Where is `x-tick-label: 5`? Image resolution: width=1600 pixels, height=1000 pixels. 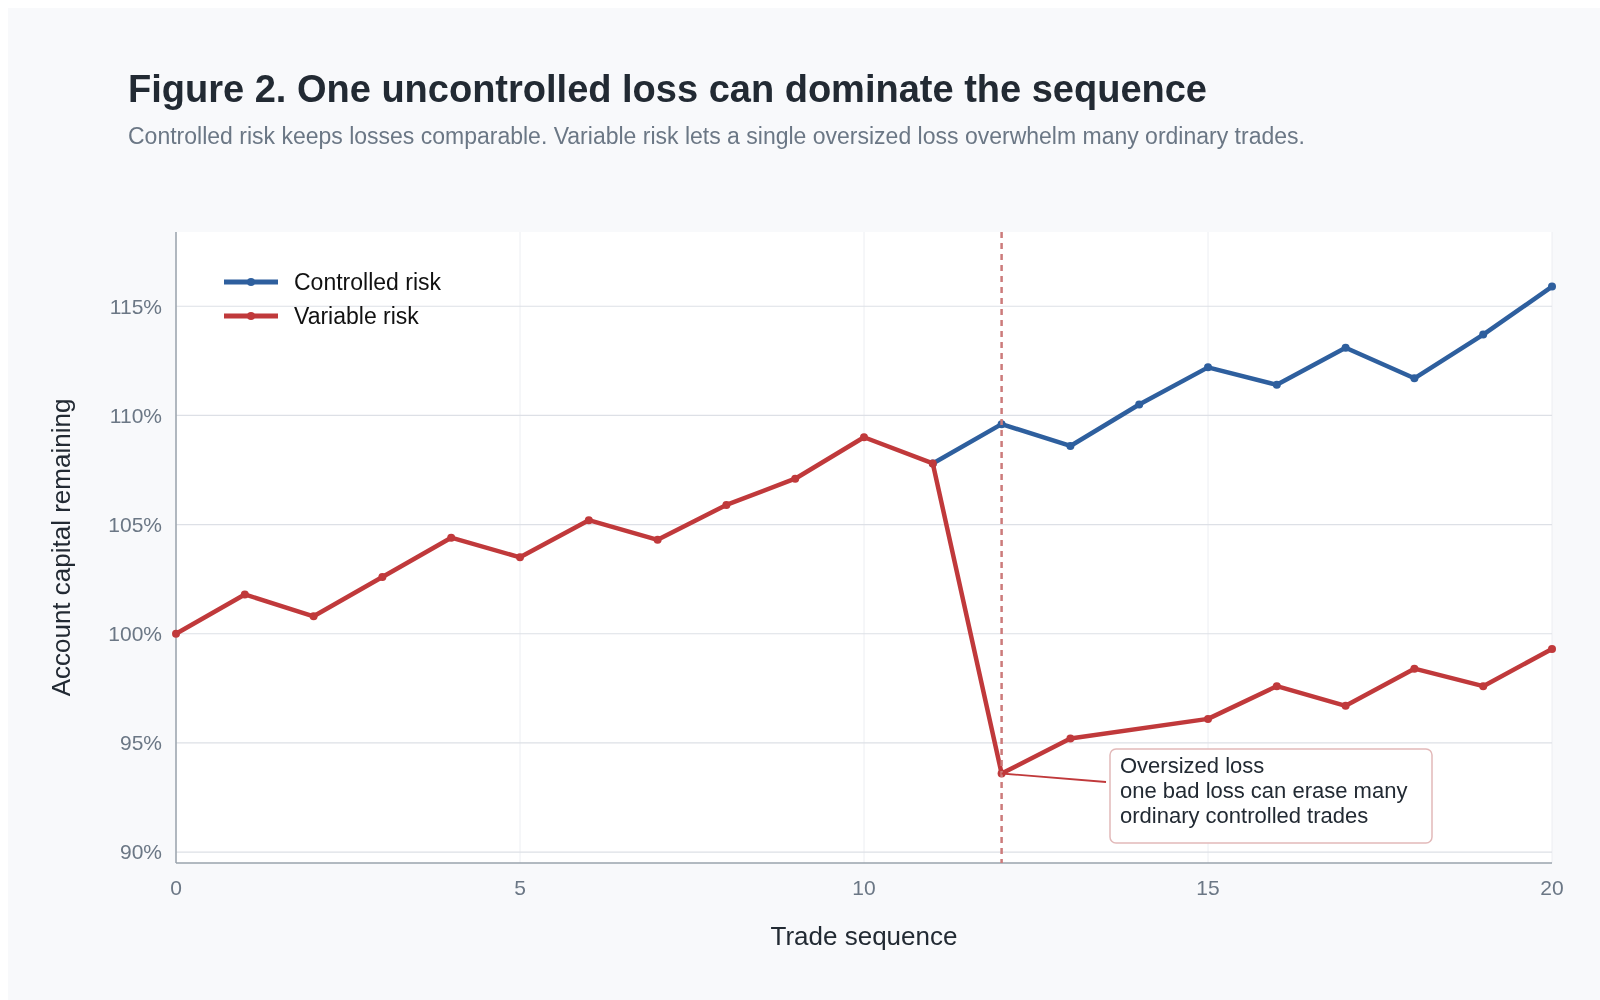
x-tick-label: 5 is located at coordinates (520, 887).